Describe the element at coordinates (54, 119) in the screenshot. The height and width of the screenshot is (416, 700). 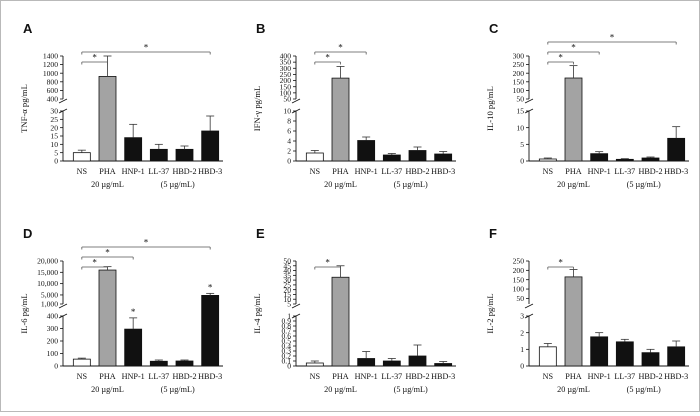
I see `y-tick-label: 25` at that location.